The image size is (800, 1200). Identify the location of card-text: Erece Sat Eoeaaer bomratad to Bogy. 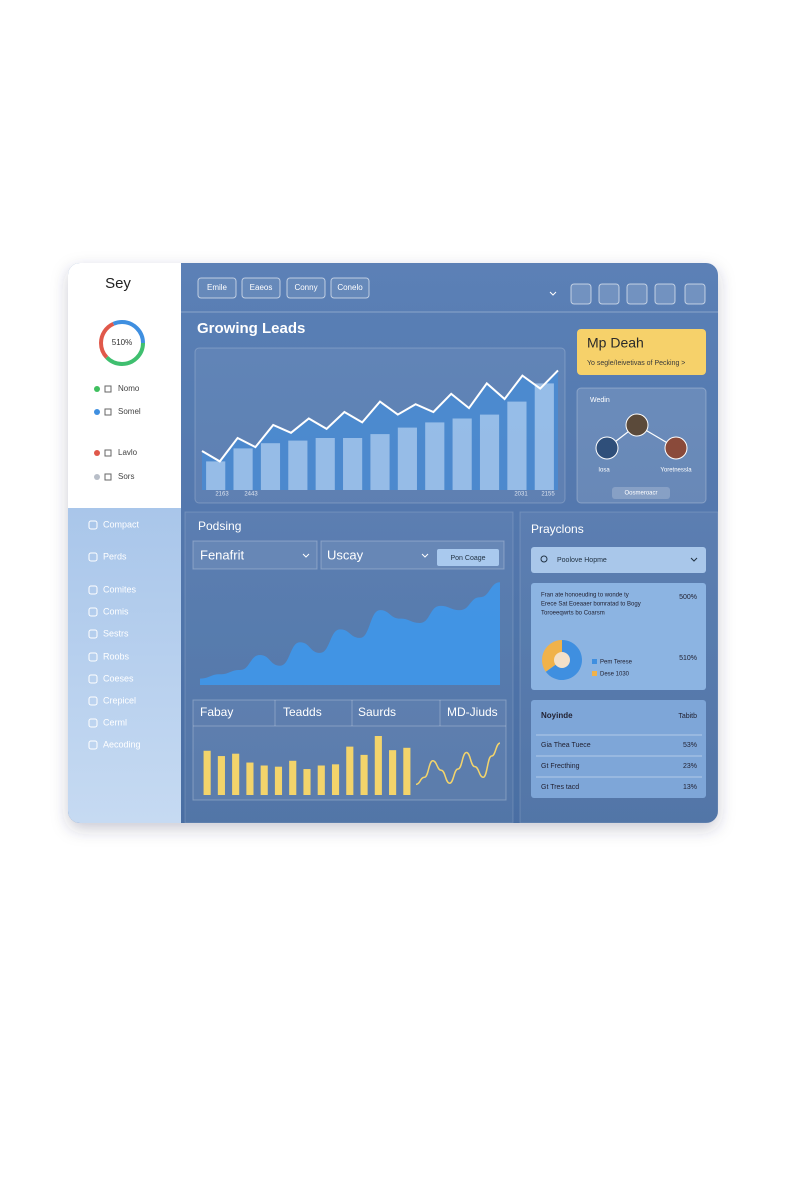
(591, 605).